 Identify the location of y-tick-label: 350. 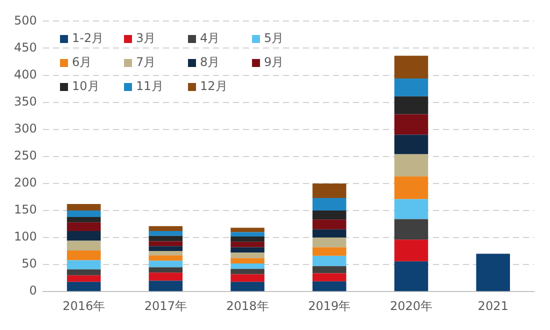
(25, 101).